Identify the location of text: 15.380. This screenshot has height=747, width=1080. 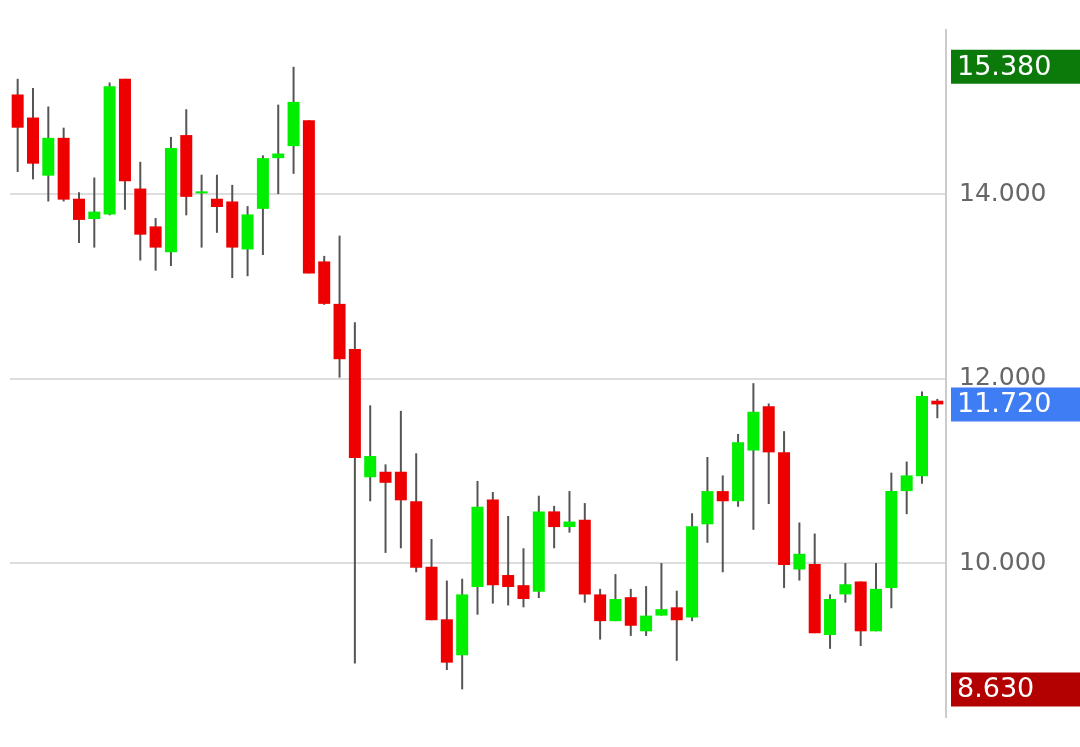
(1004, 65).